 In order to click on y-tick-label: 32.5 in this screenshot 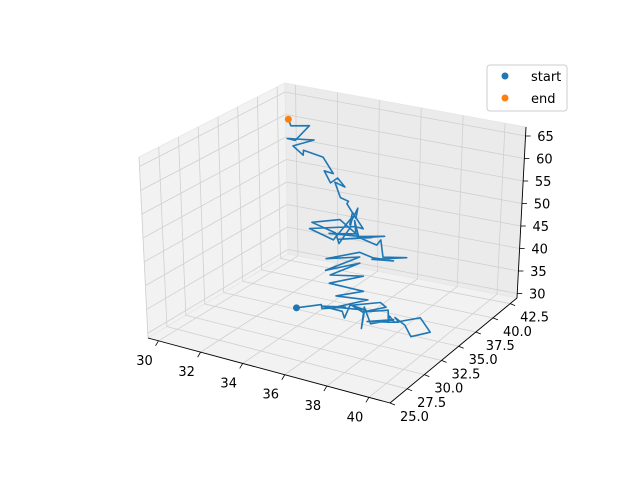, I will do `click(465, 374)`.